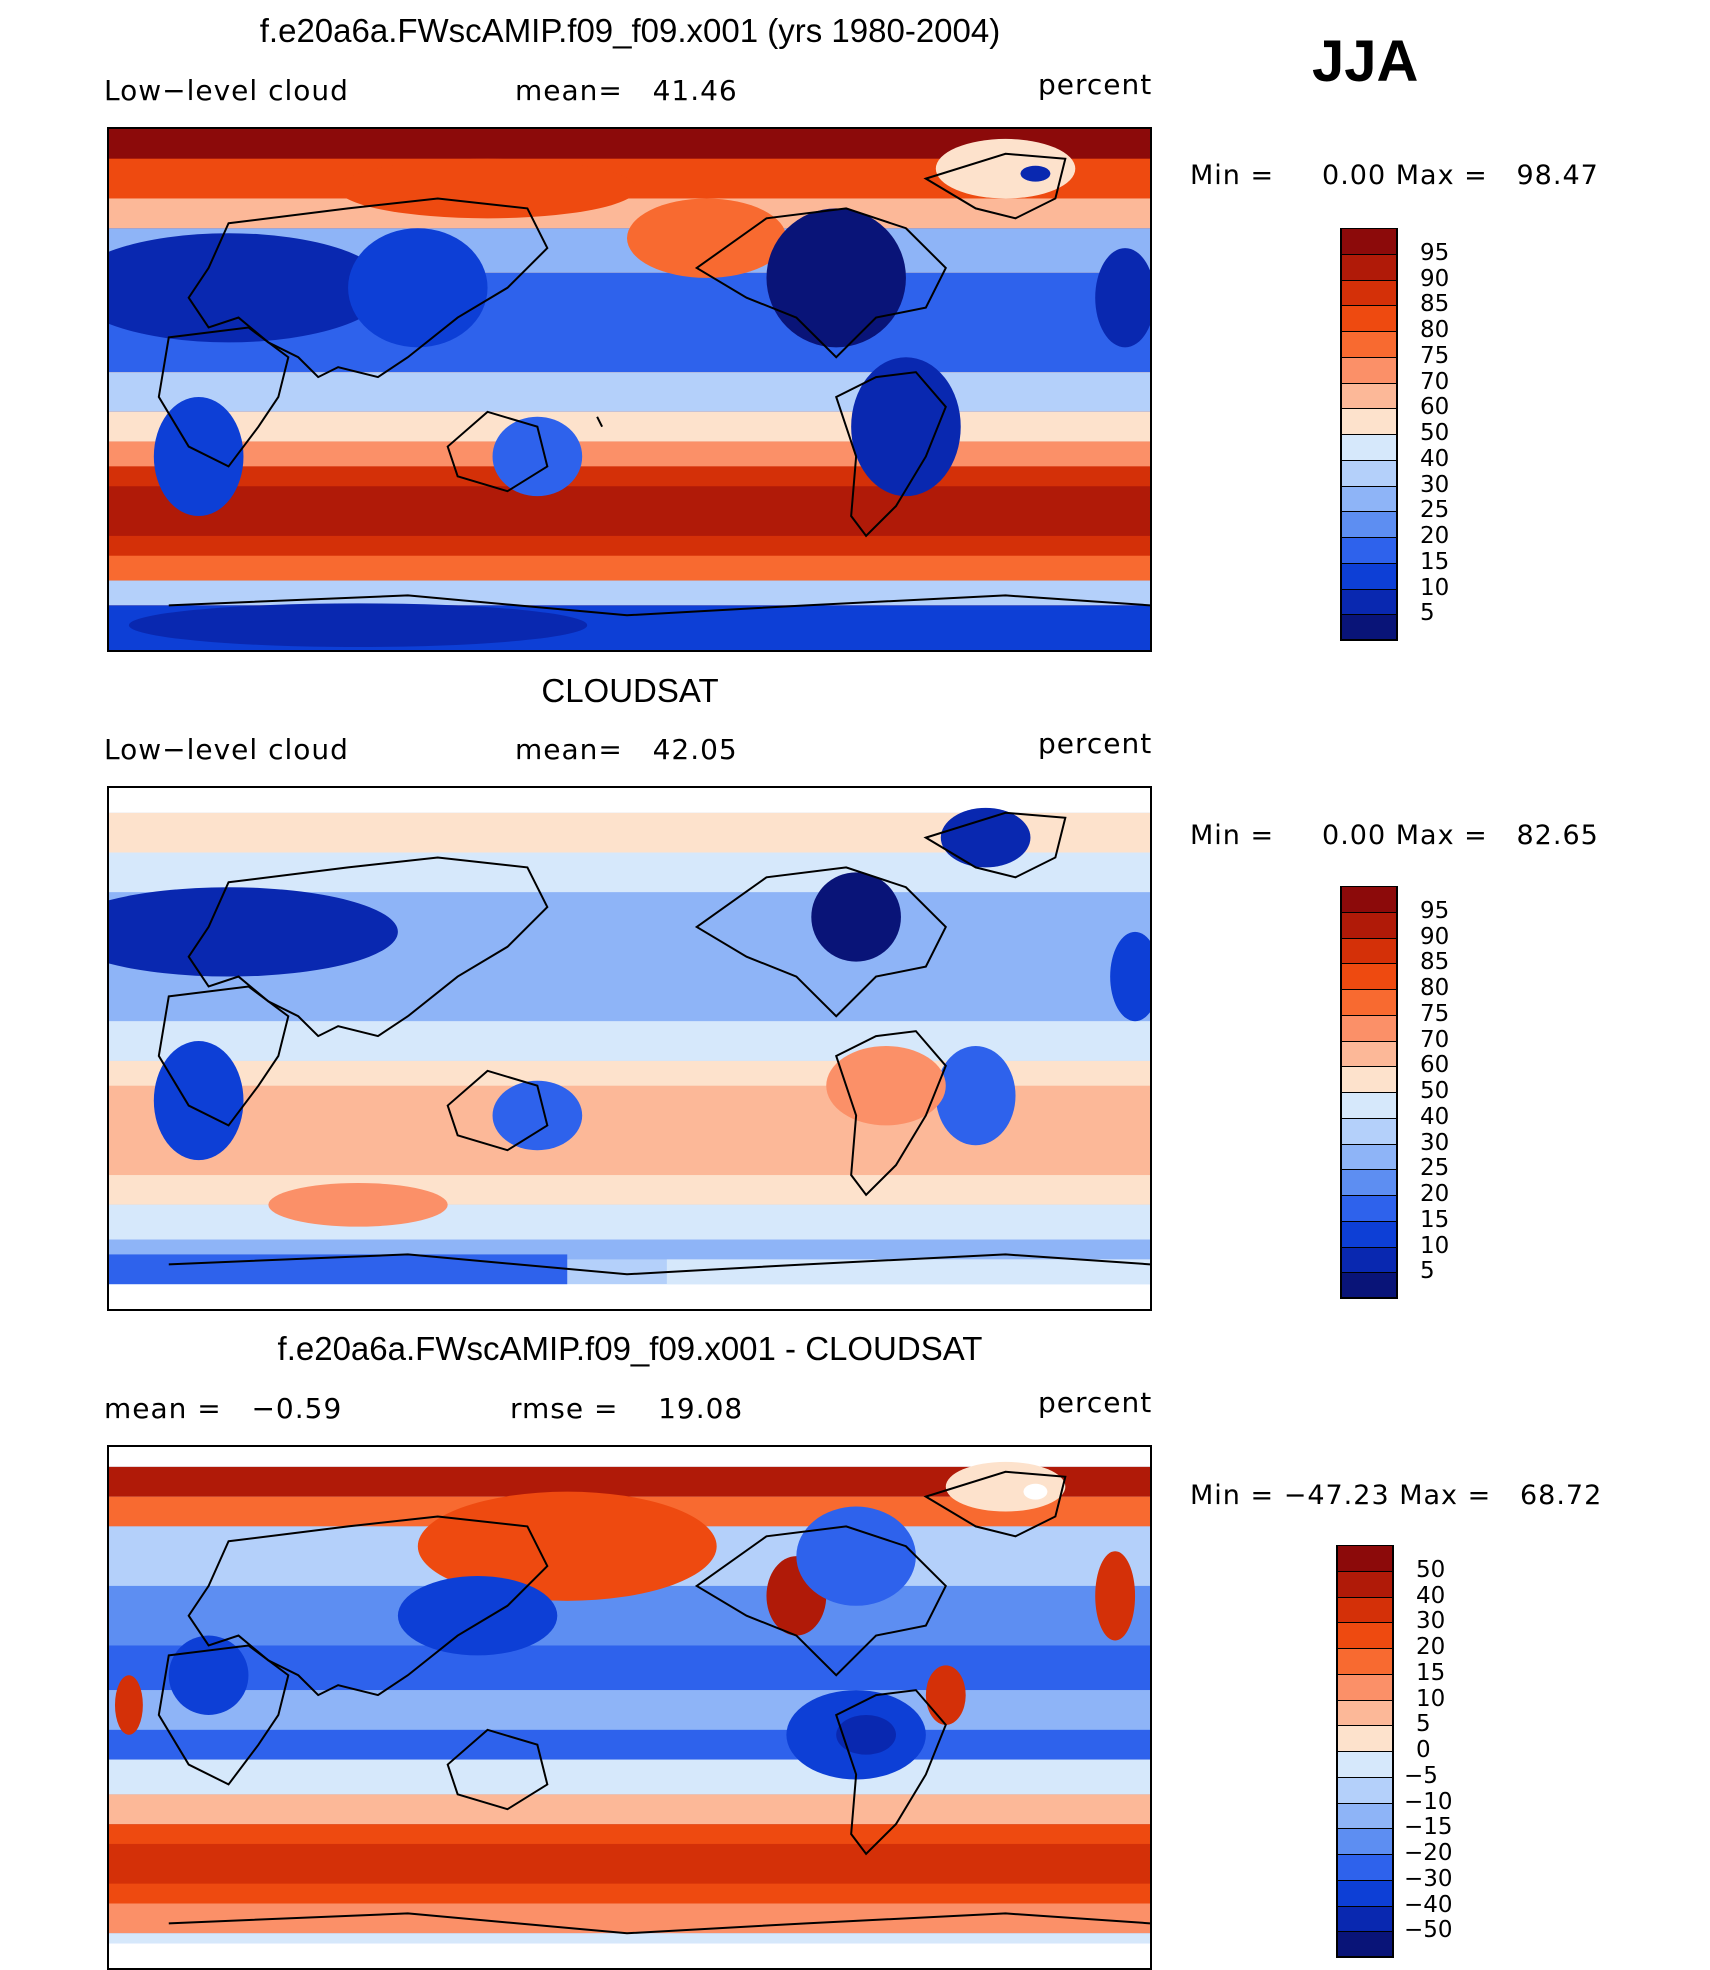  I want to click on mean-label: mean = −0.59, so click(223, 1408).